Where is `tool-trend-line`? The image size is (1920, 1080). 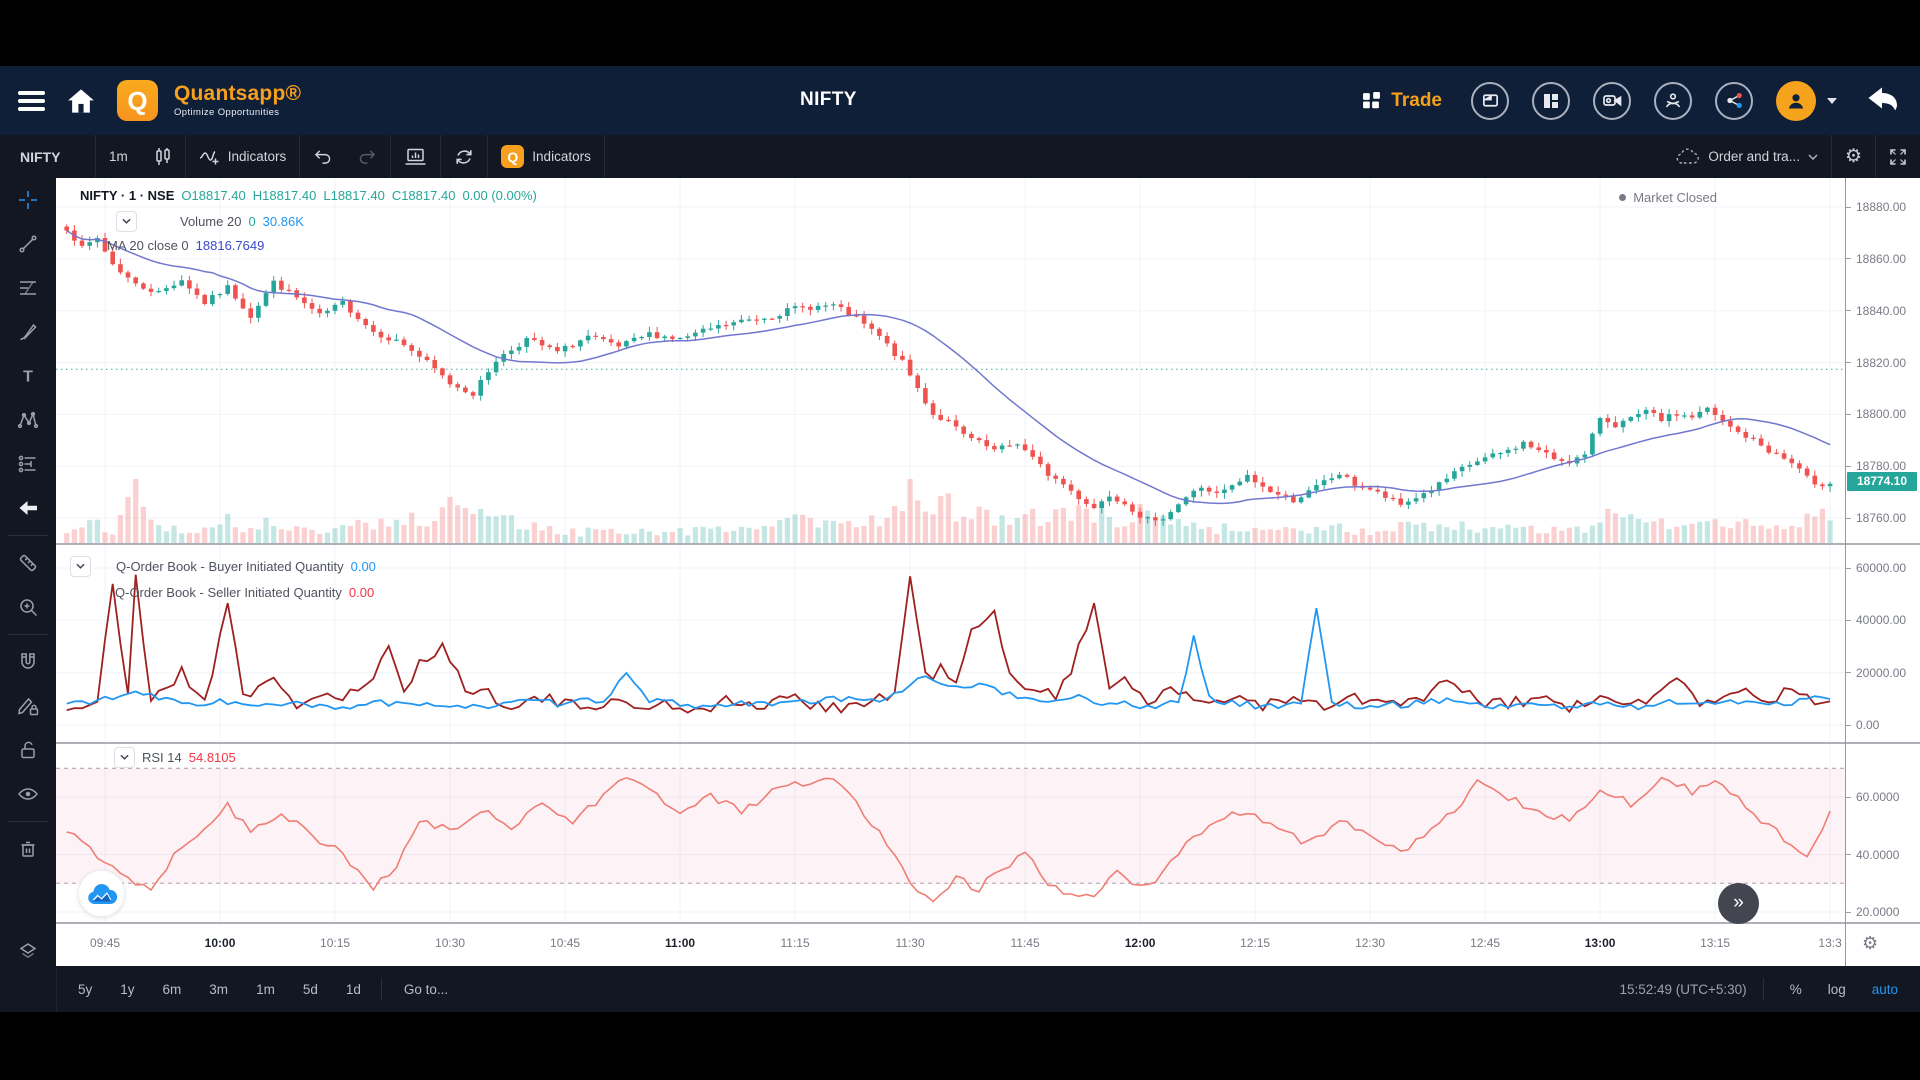
tool-trend-line is located at coordinates (28, 244).